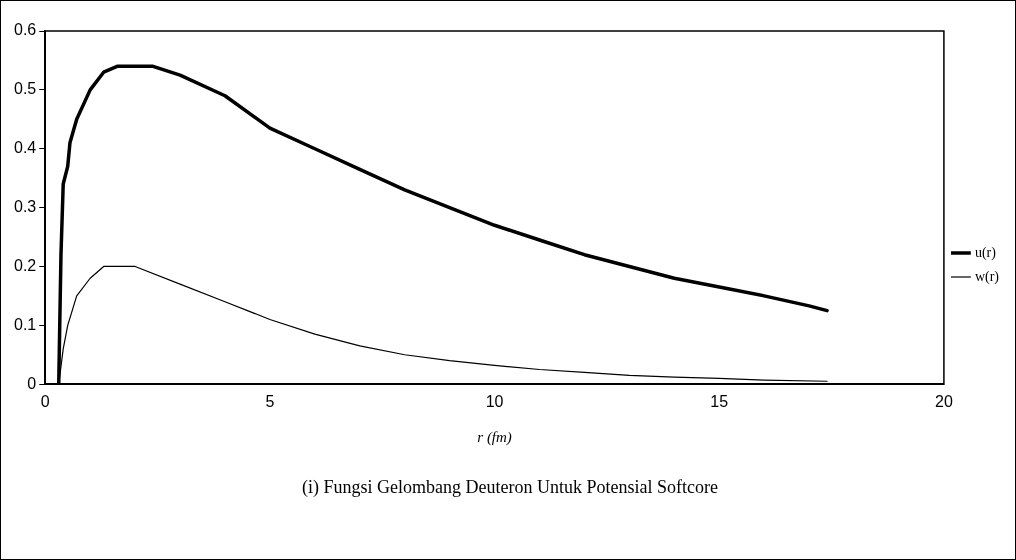 This screenshot has height=560, width=1016. Describe the element at coordinates (25, 207) in the screenshot. I see `y-tick-label: 0.3` at that location.